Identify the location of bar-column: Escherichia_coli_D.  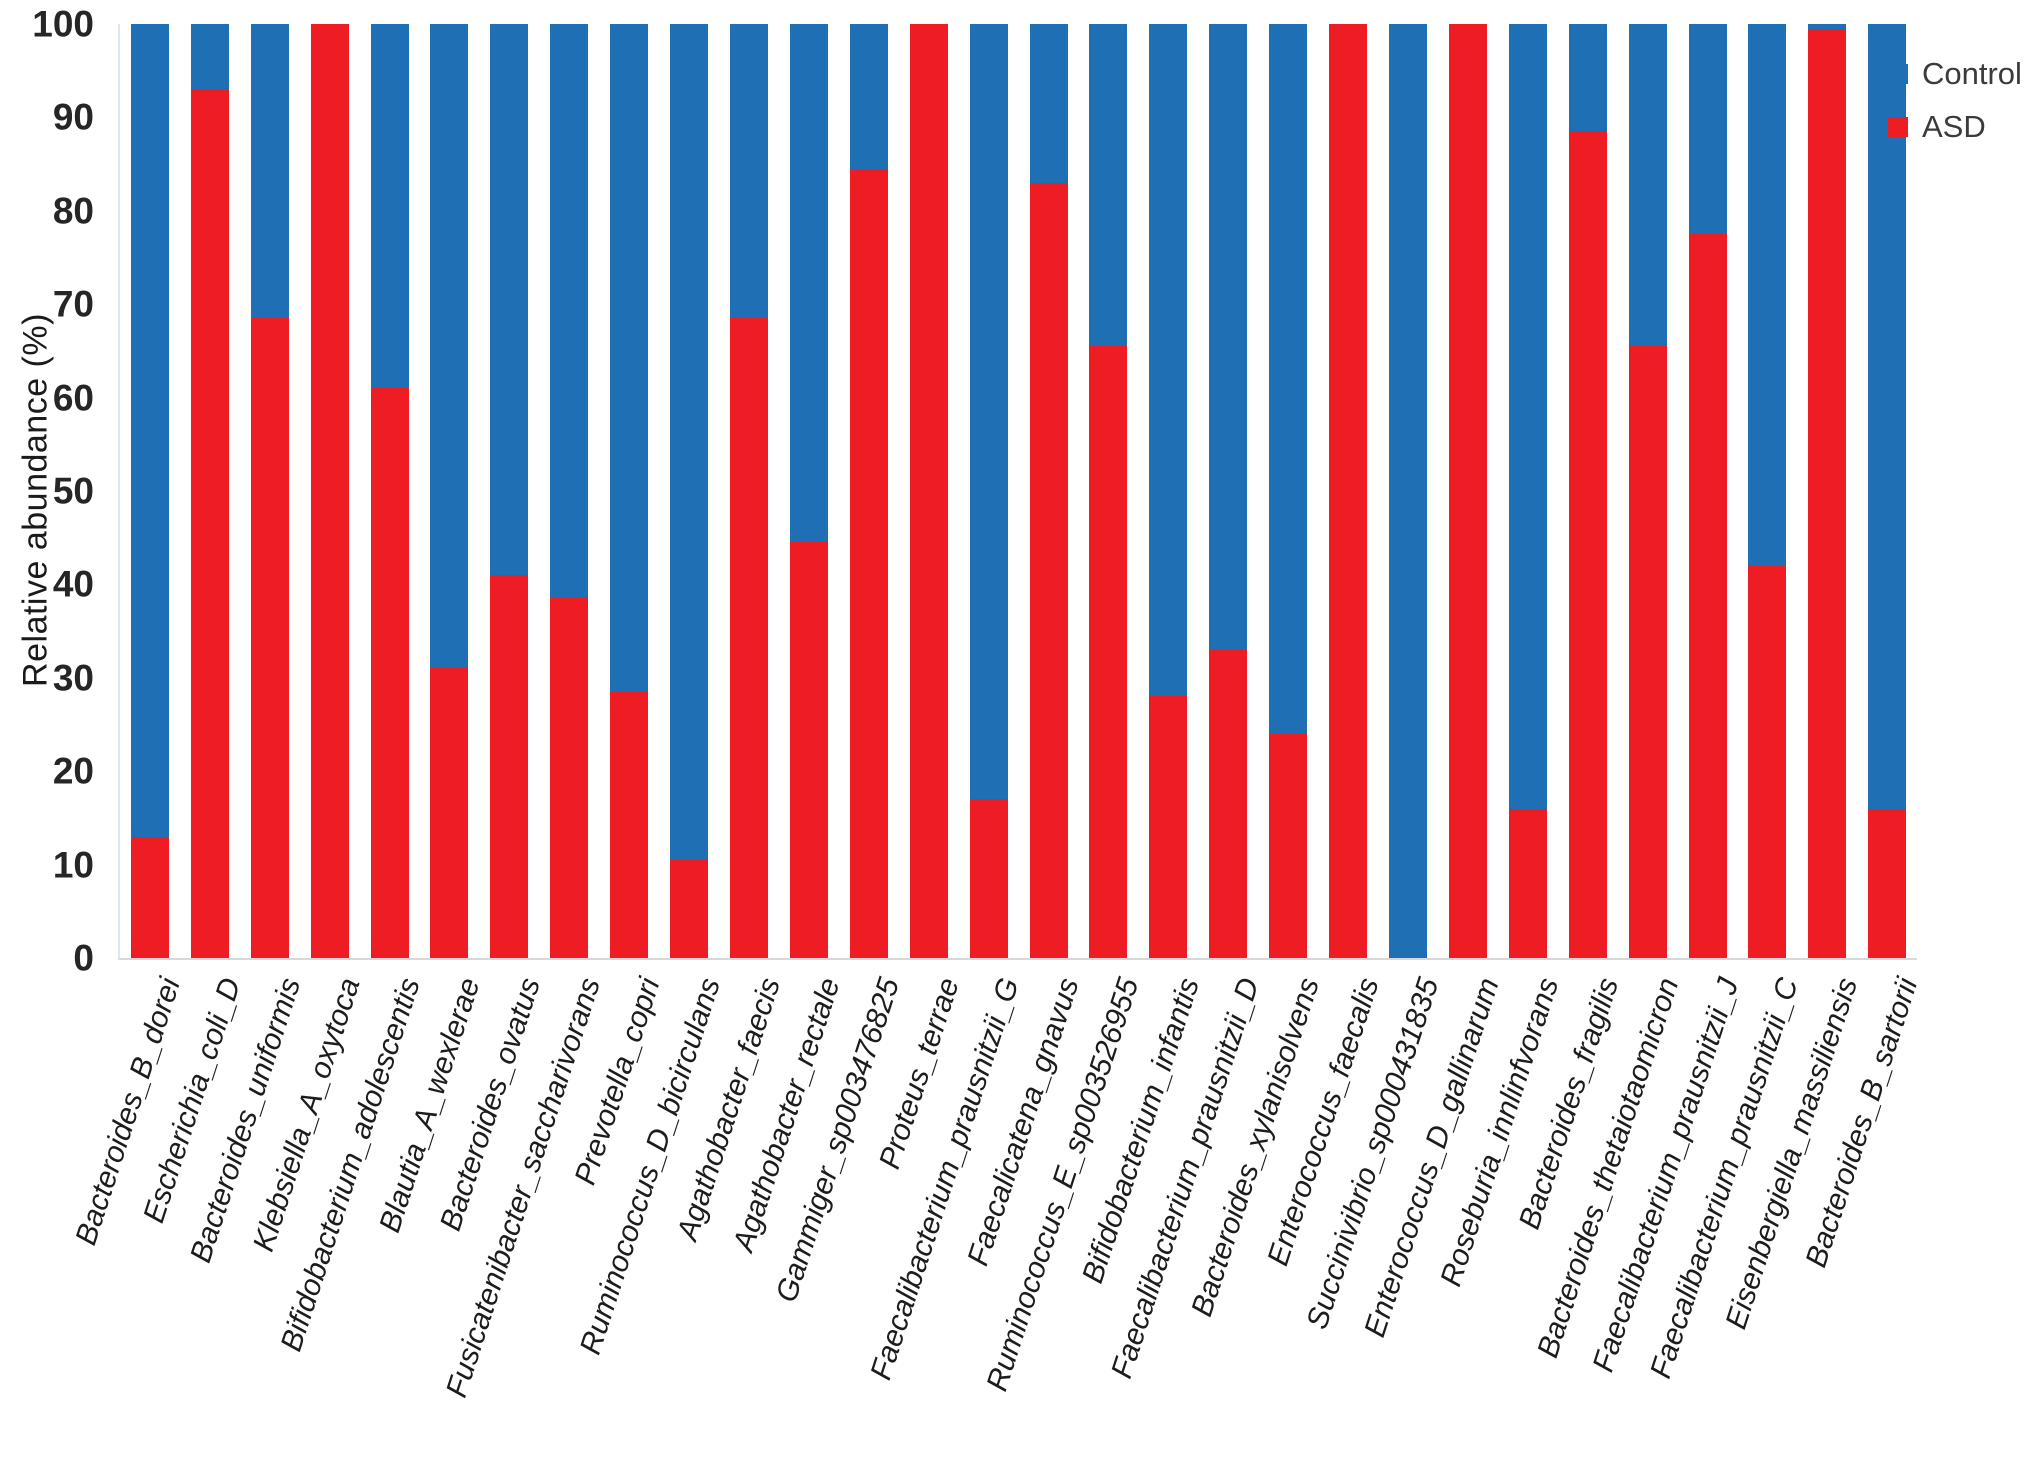
(192, 625).